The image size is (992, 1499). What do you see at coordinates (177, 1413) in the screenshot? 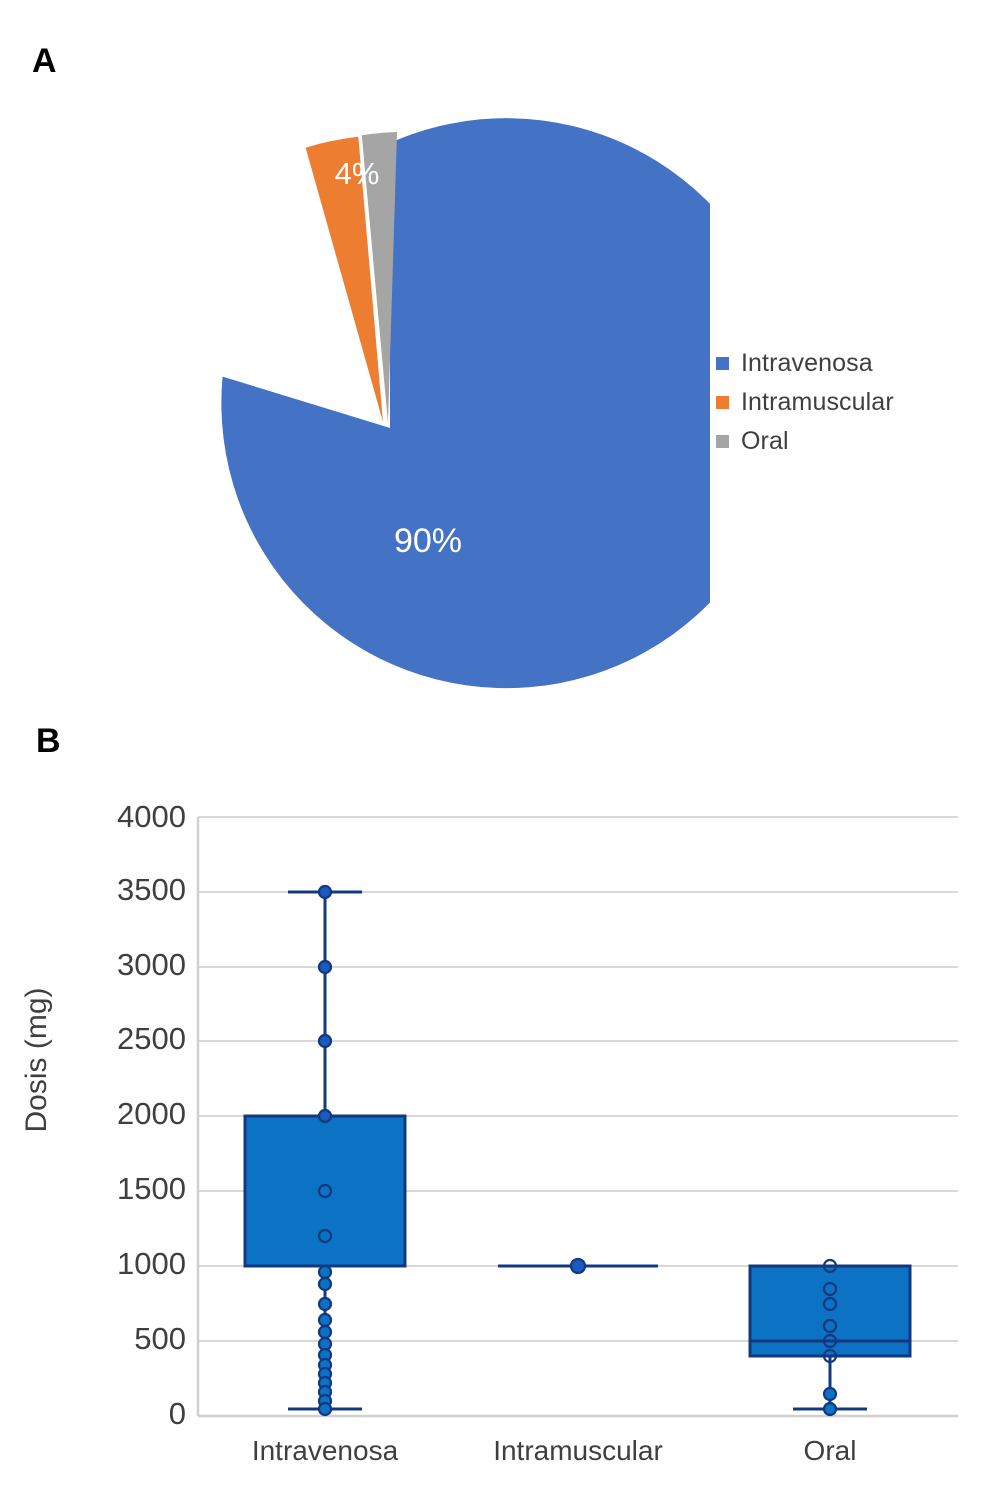
I see `y-tick-0: 0` at bounding box center [177, 1413].